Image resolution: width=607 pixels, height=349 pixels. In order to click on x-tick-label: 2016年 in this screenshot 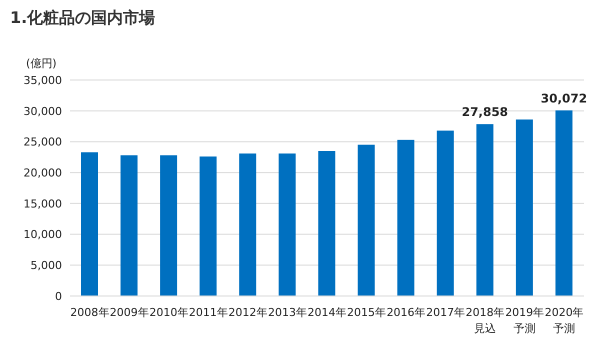, I will do `click(406, 312)`.